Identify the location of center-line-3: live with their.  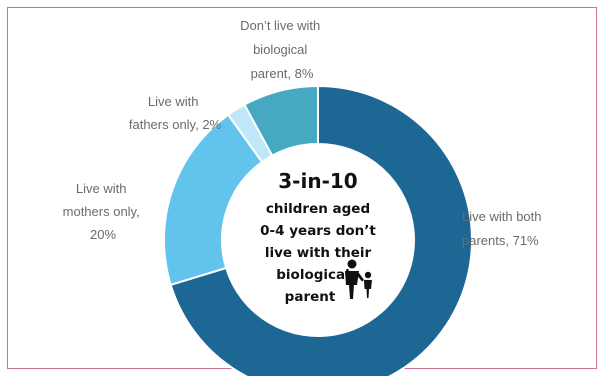
(318, 253).